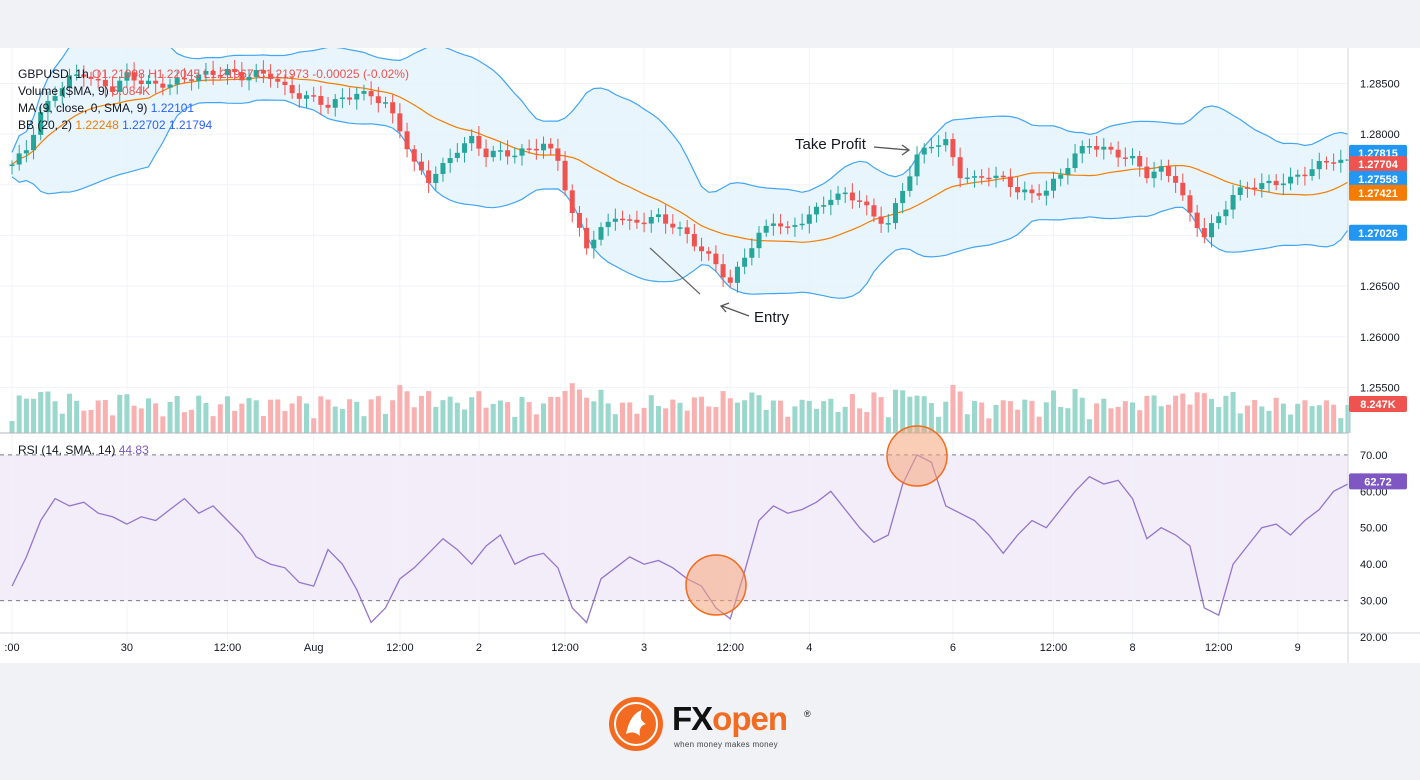 This screenshot has width=1420, height=780. I want to click on legend-bb-up: 1.22702, so click(144, 125).